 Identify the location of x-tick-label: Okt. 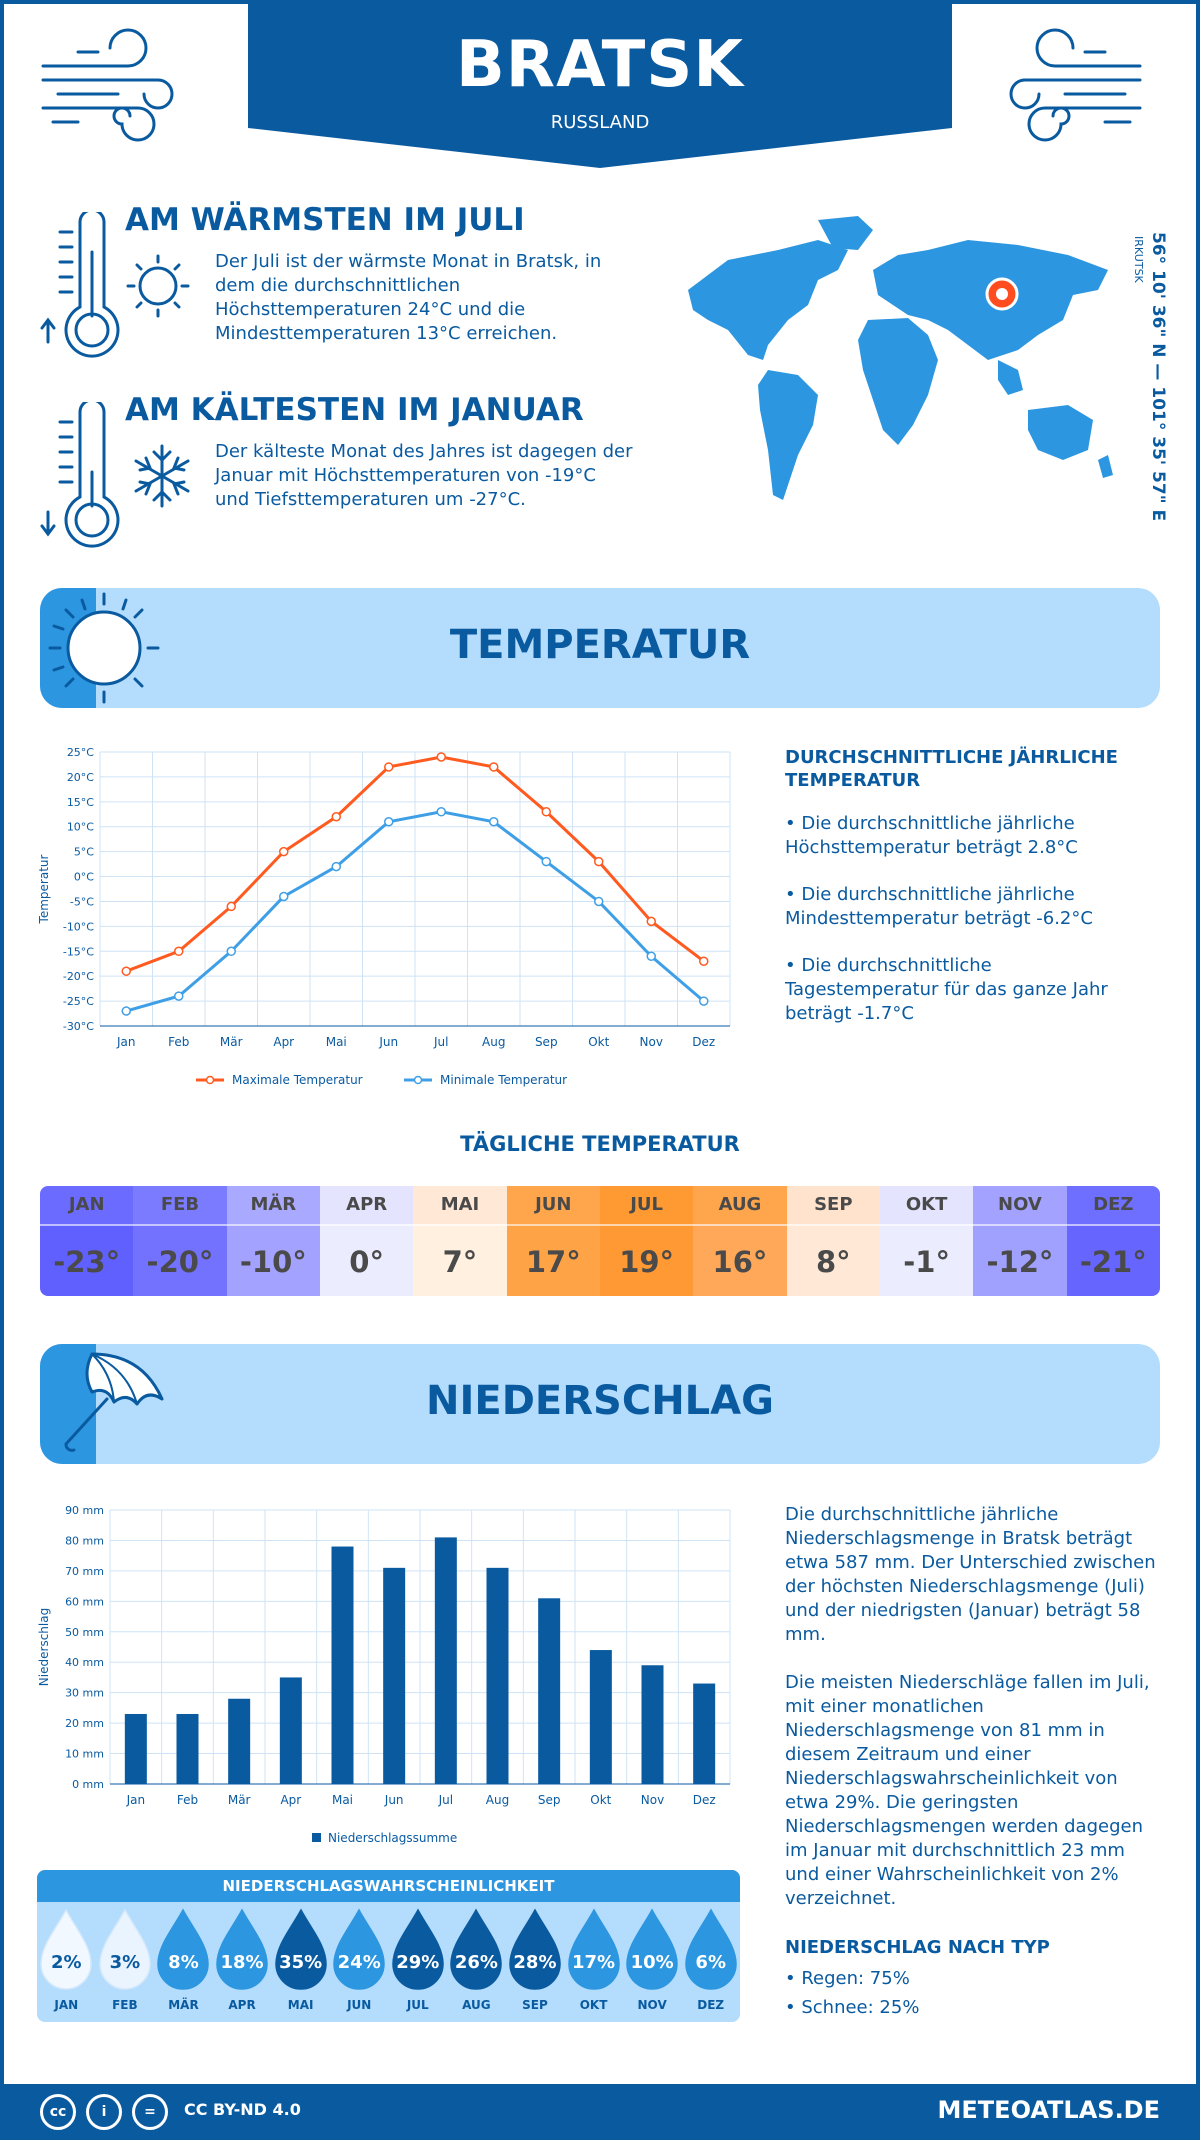
(600, 1800).